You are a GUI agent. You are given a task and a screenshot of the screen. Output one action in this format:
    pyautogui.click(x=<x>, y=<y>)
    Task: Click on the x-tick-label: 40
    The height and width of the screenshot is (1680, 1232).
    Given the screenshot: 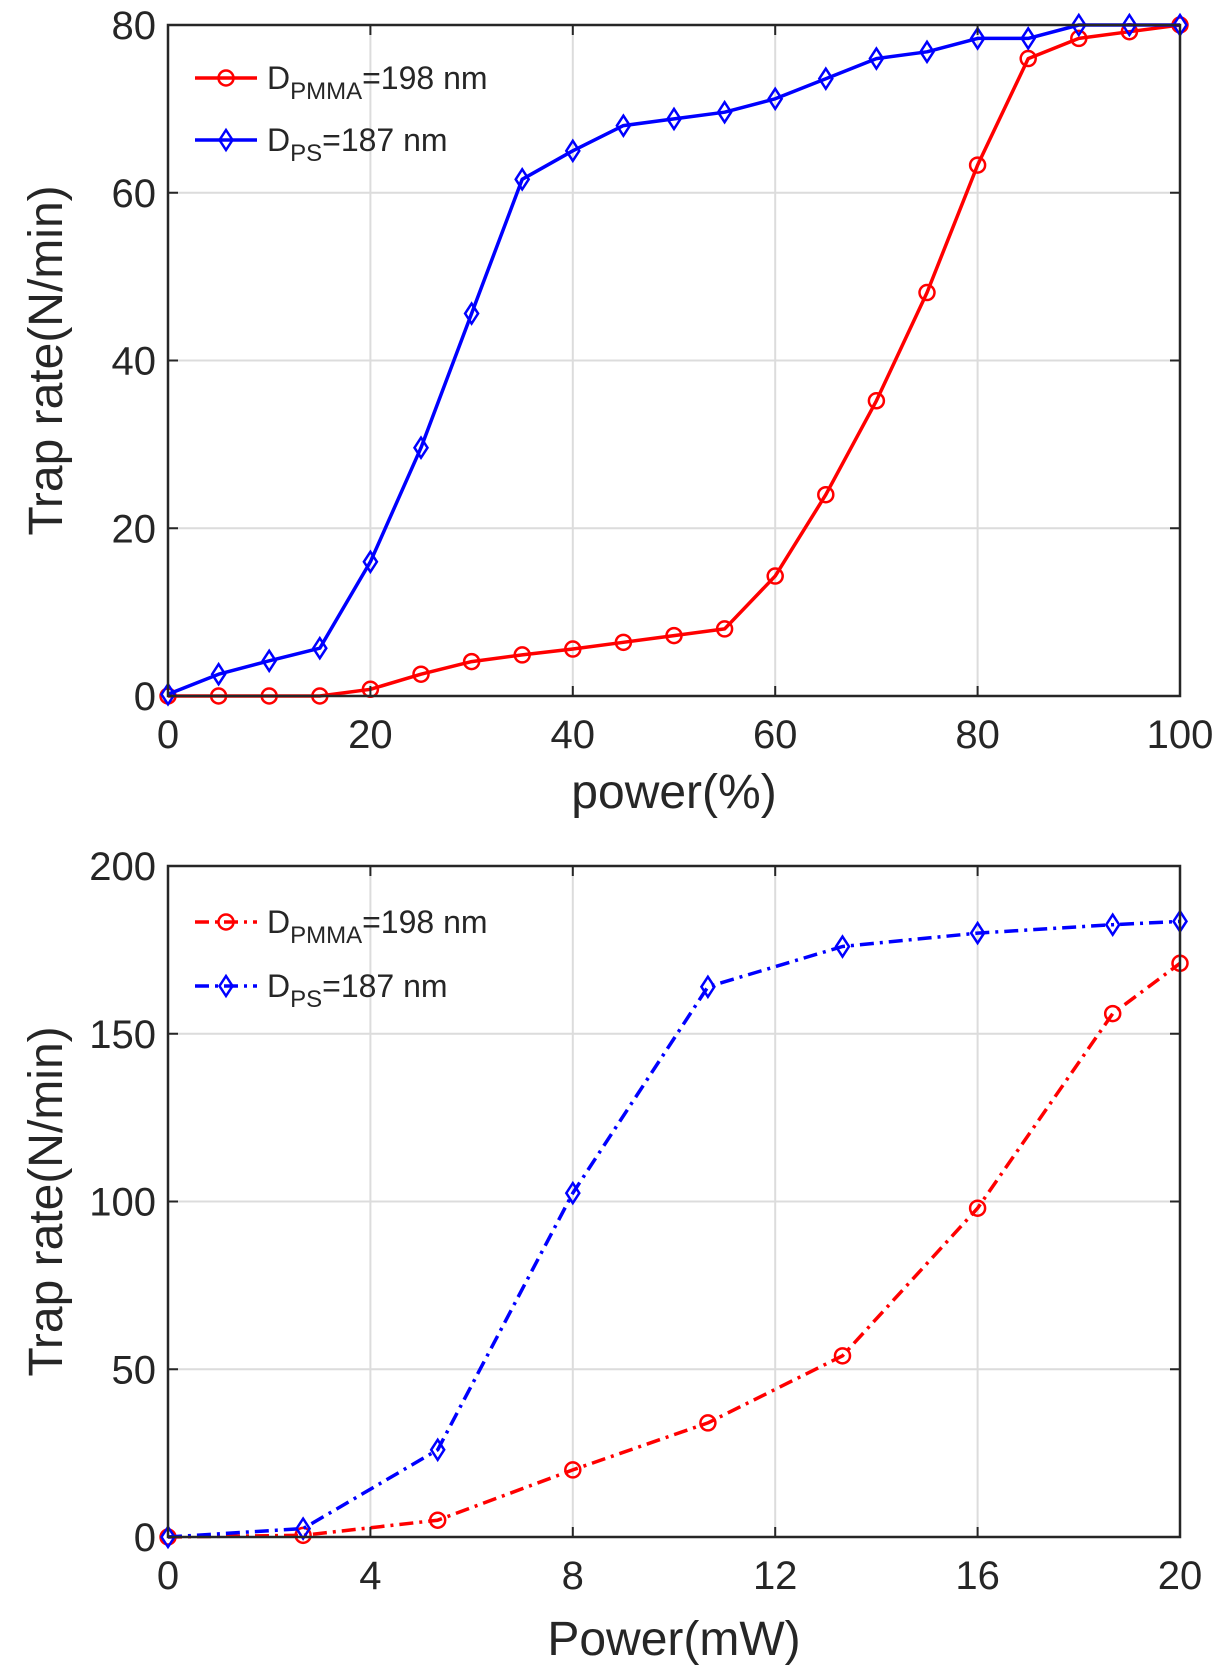 What is the action you would take?
    pyautogui.click(x=573, y=735)
    